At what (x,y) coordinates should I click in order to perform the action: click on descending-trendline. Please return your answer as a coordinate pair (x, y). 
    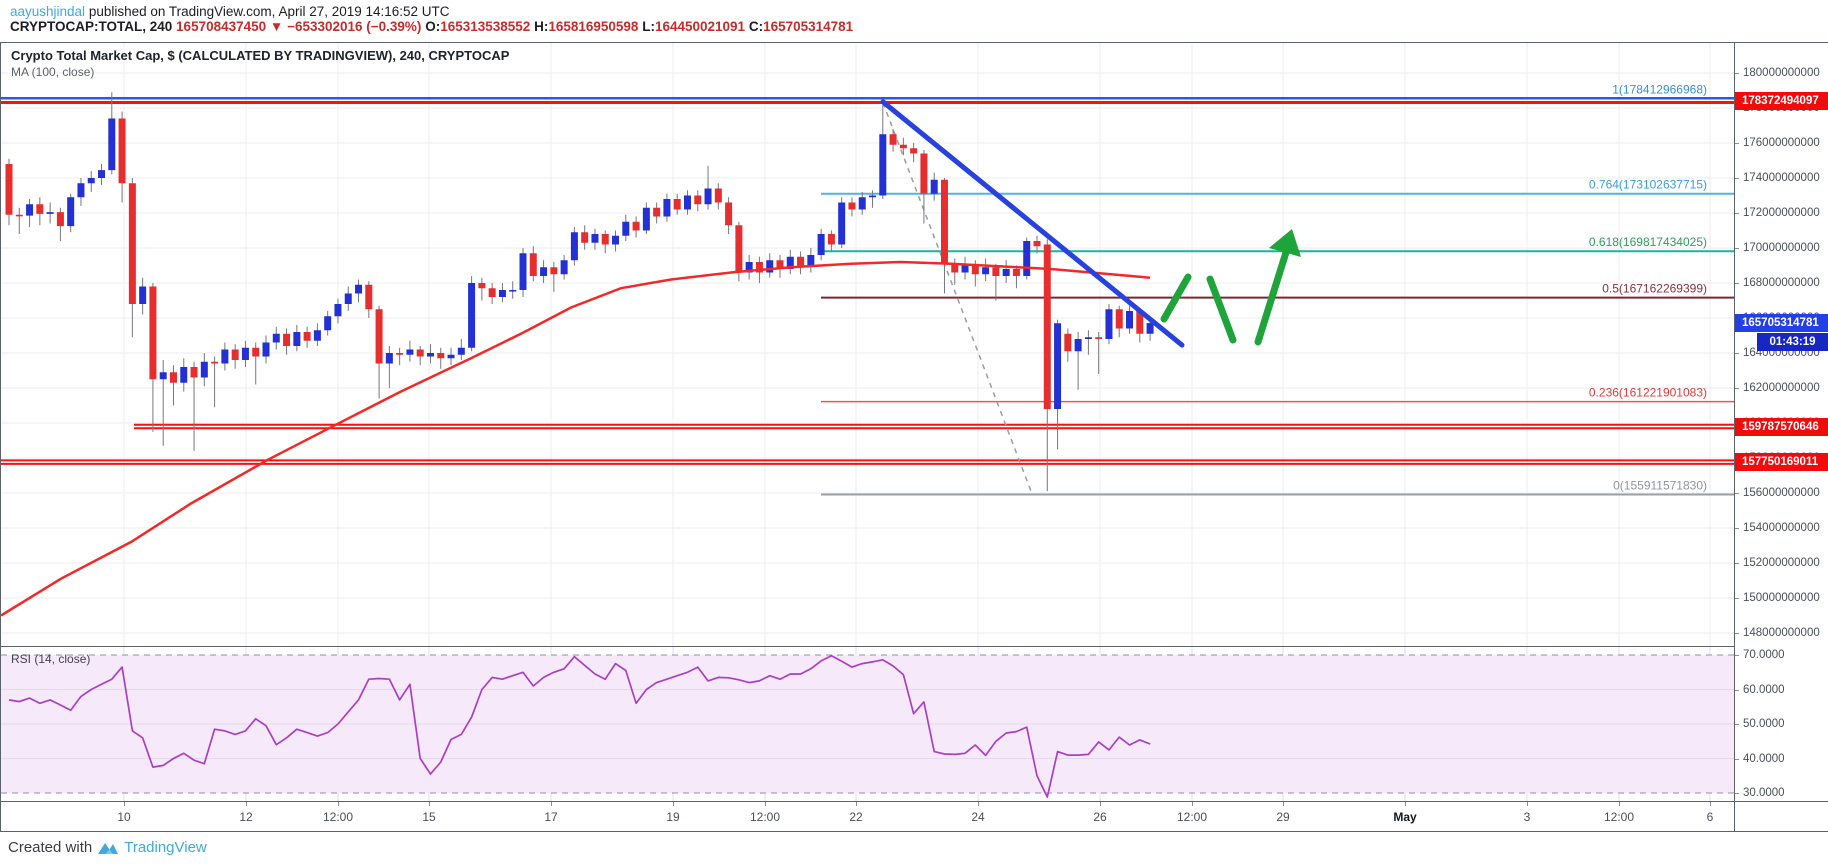
    Looking at the image, I should click on (1032, 223).